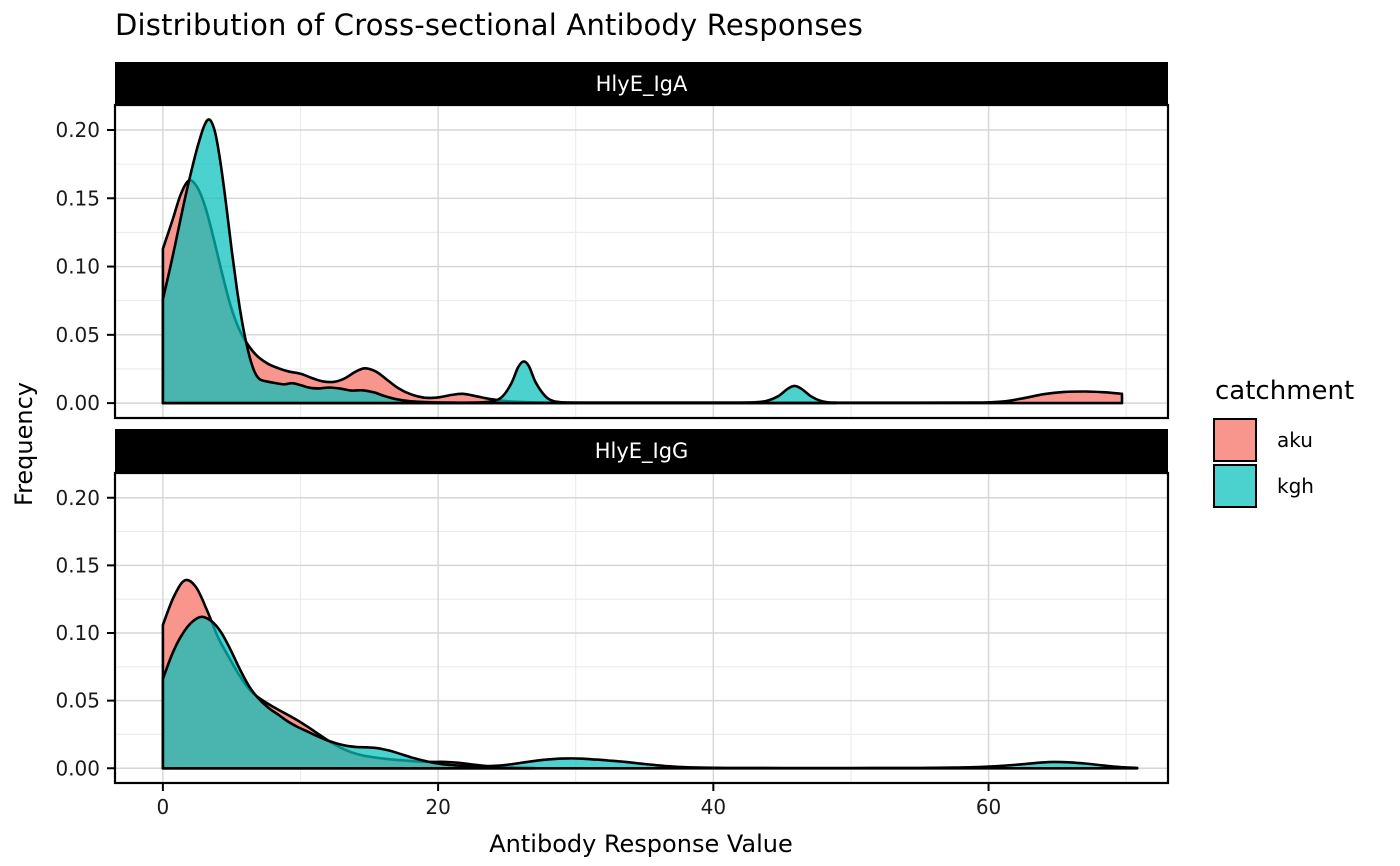  I want to click on x-tick-label: 0, so click(163, 807).